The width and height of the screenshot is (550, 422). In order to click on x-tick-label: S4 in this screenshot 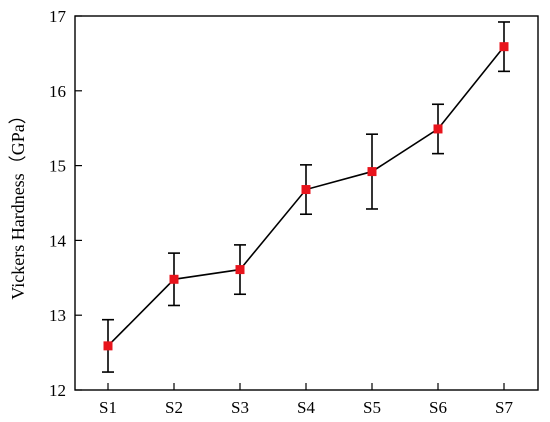, I will do `click(306, 407)`.